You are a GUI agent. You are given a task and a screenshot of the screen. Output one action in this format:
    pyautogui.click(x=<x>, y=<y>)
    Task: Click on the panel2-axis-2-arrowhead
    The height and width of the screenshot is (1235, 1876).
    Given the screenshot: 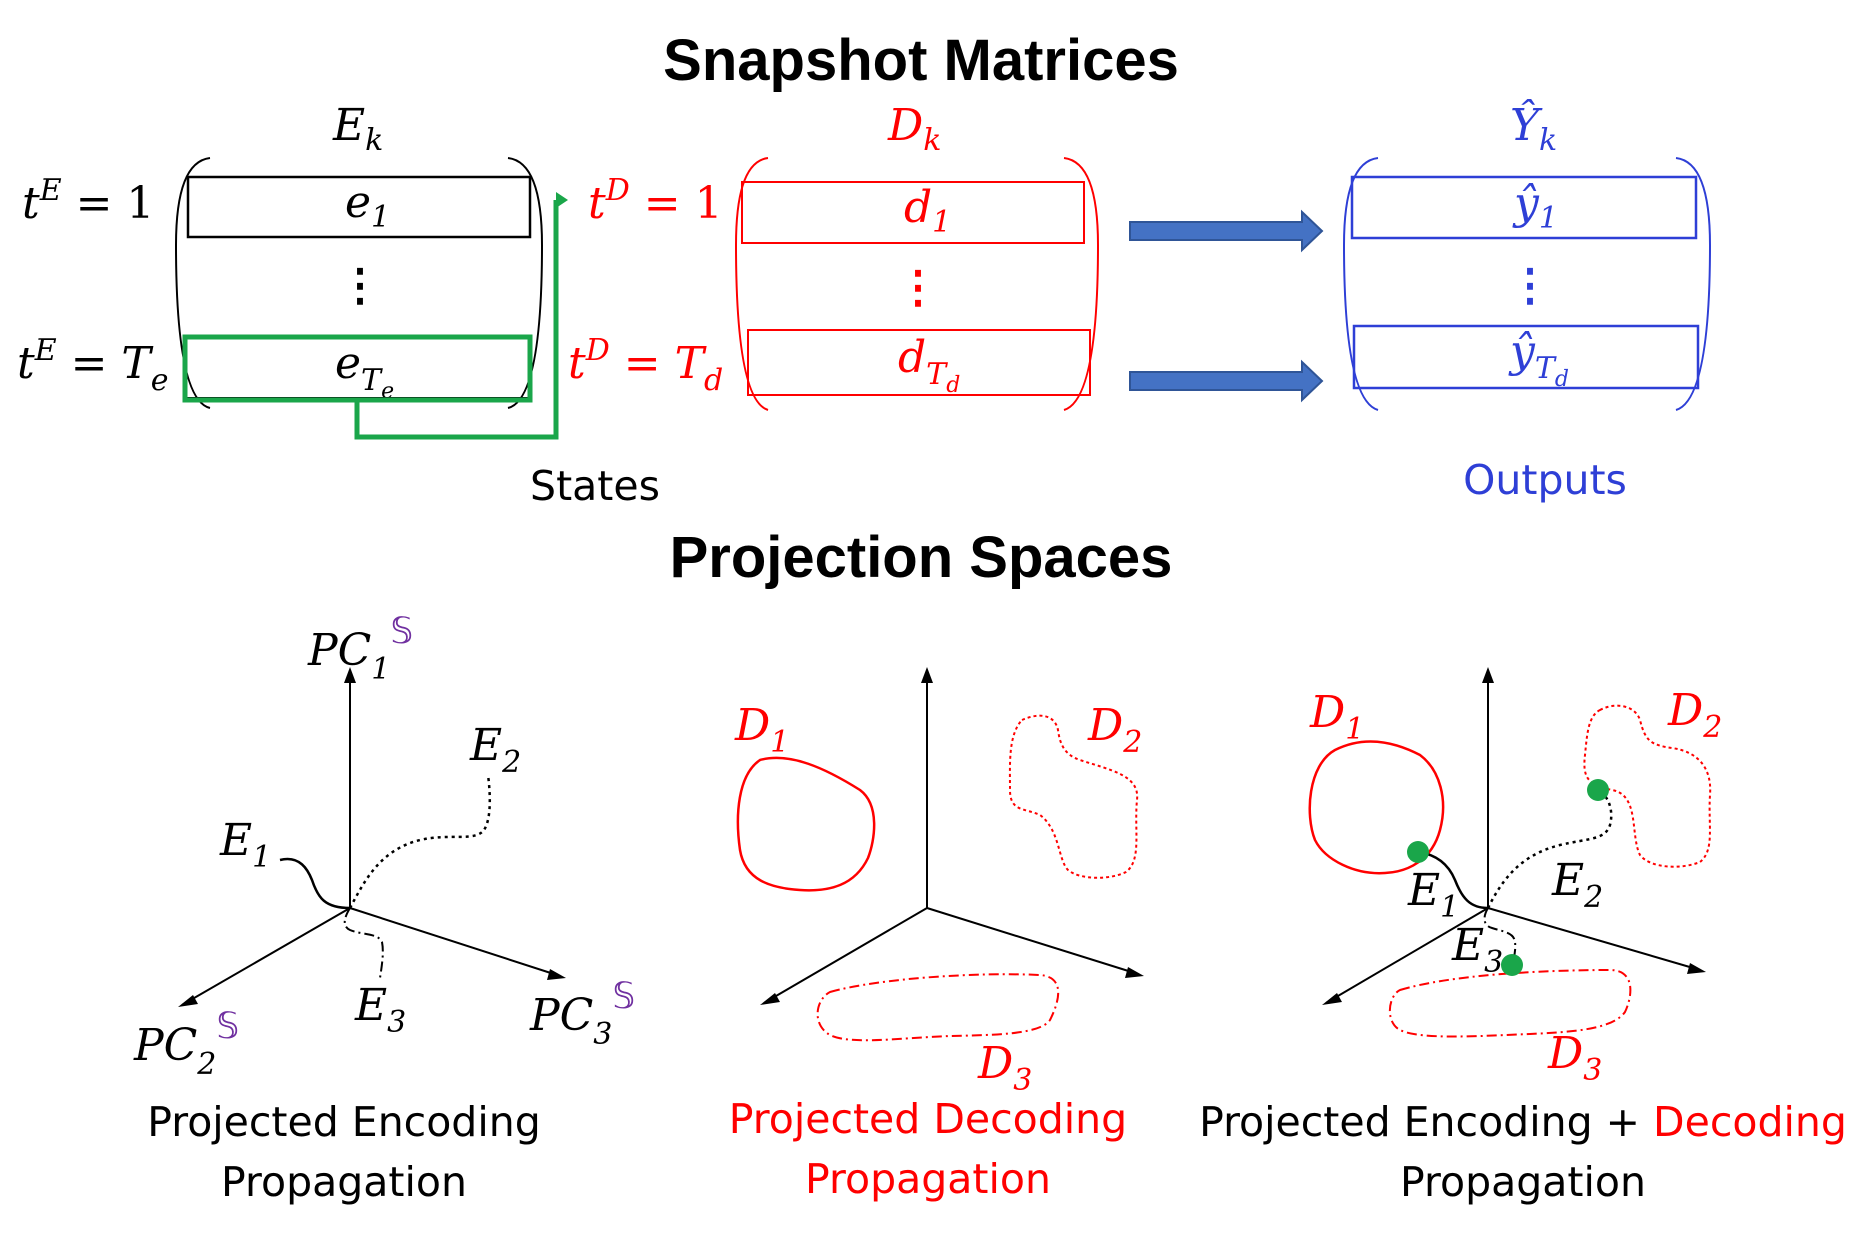 What is the action you would take?
    pyautogui.click(x=770, y=999)
    